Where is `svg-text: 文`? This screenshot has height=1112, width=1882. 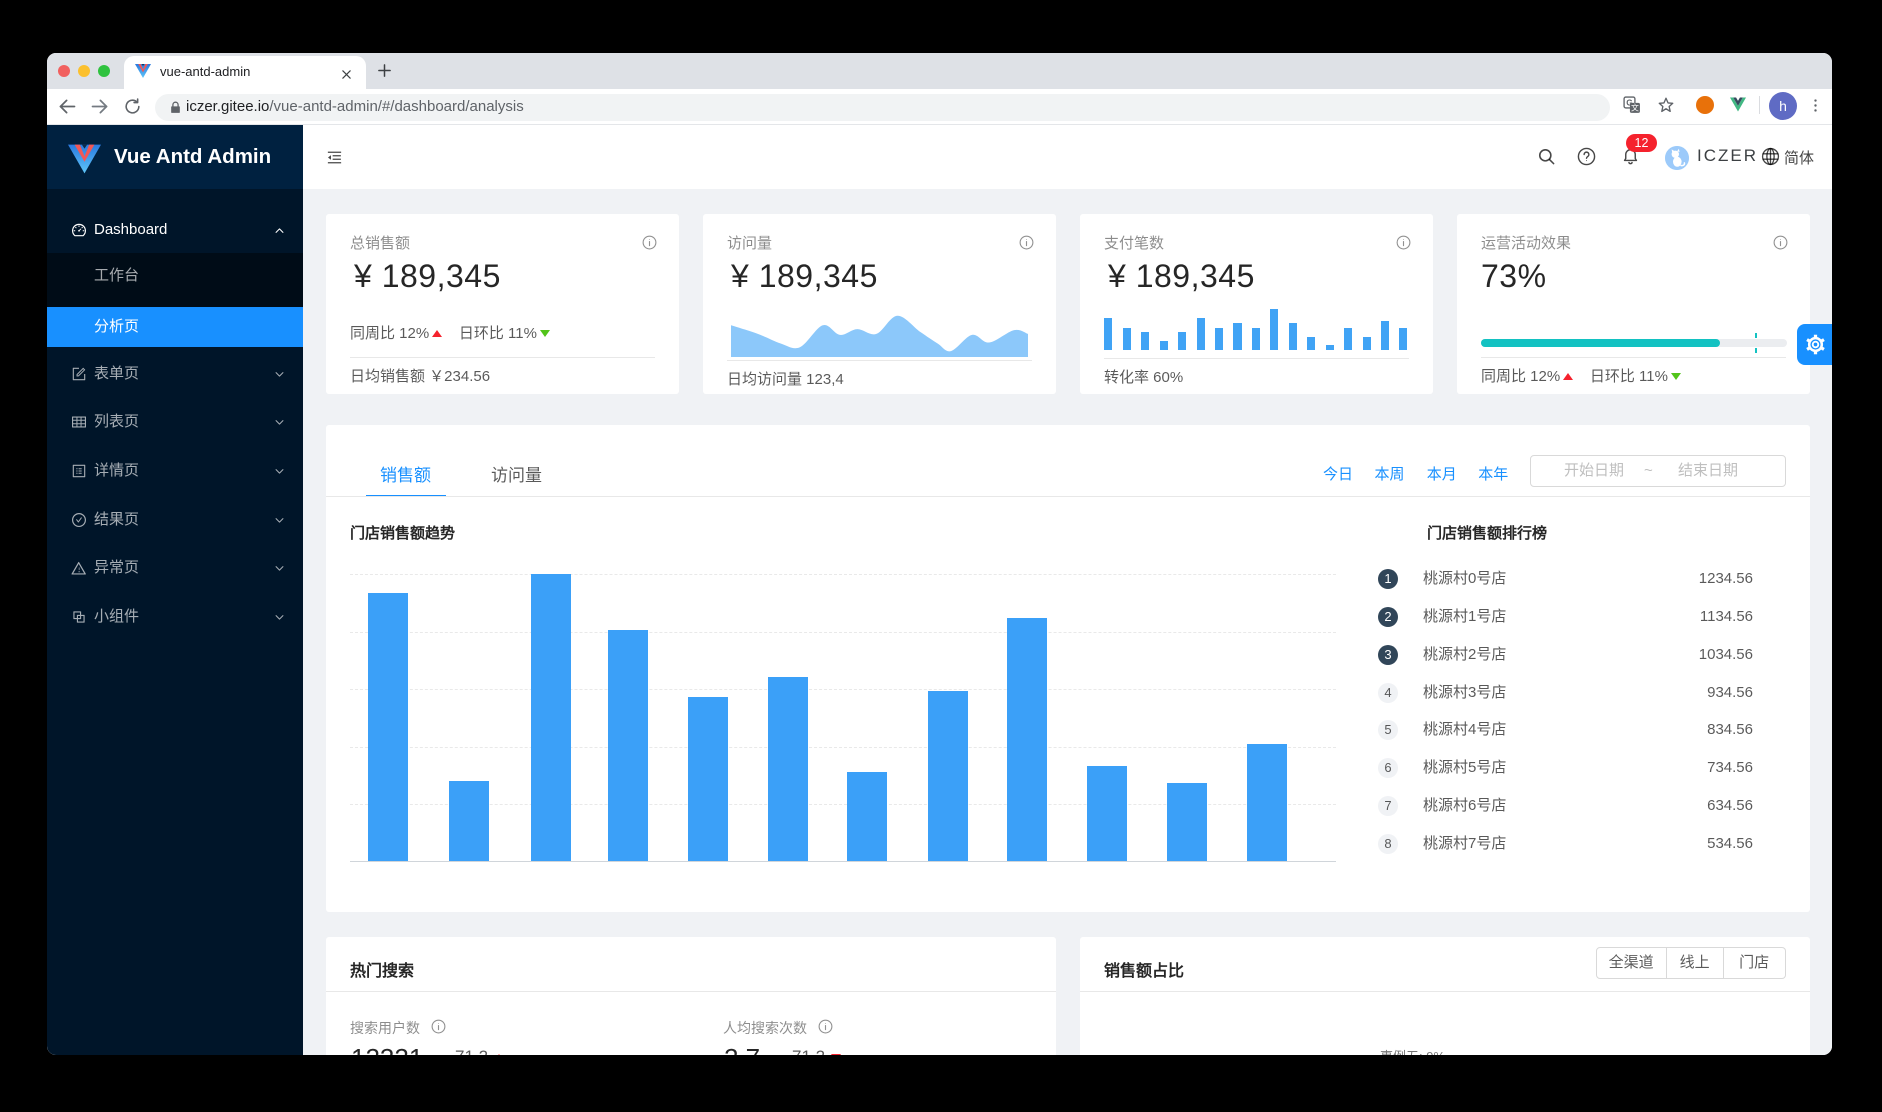
svg-text: 文 is located at coordinates (1635, 108).